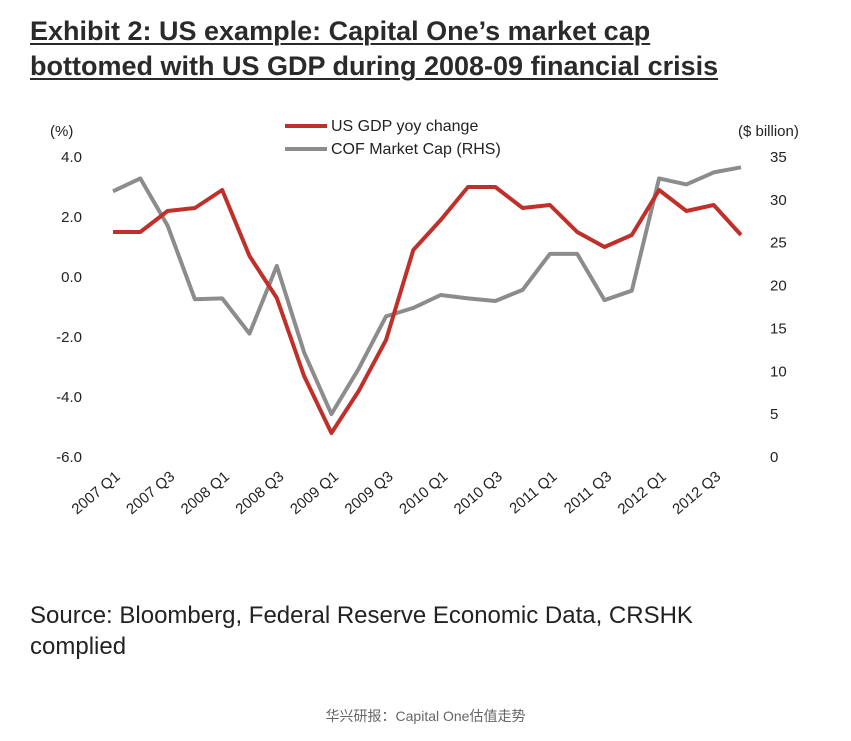 This screenshot has height=741, width=851. I want to click on left-tick-label: -4.0, so click(69, 397).